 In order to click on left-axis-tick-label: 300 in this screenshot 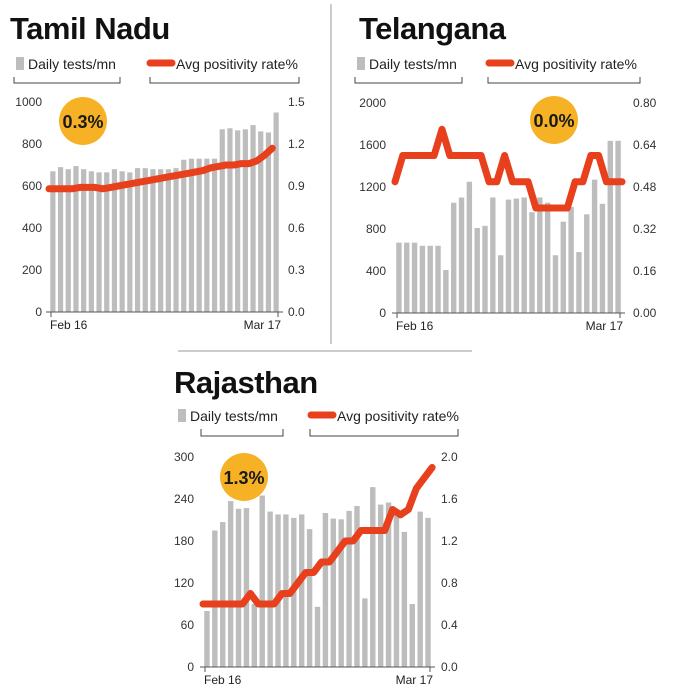, I will do `click(184, 457)`.